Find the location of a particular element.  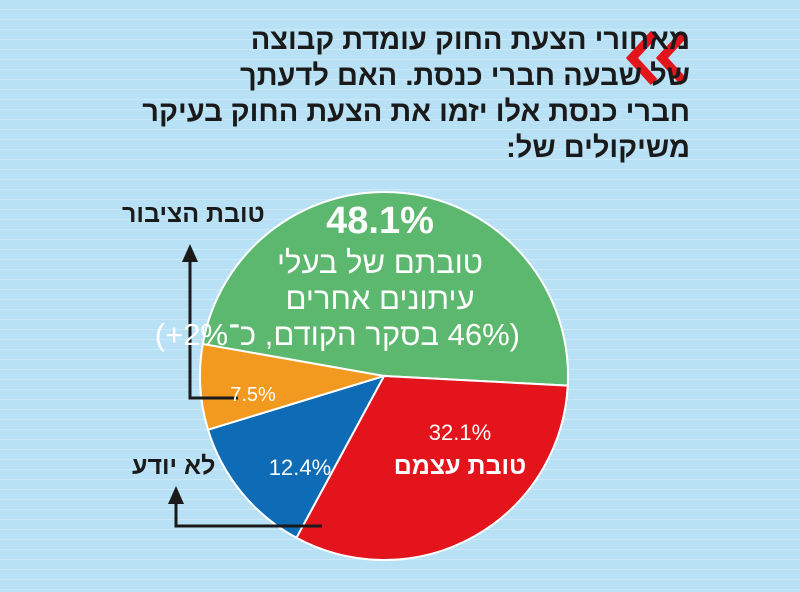

callout-label-public: טובת הציבור is located at coordinates (193, 214).